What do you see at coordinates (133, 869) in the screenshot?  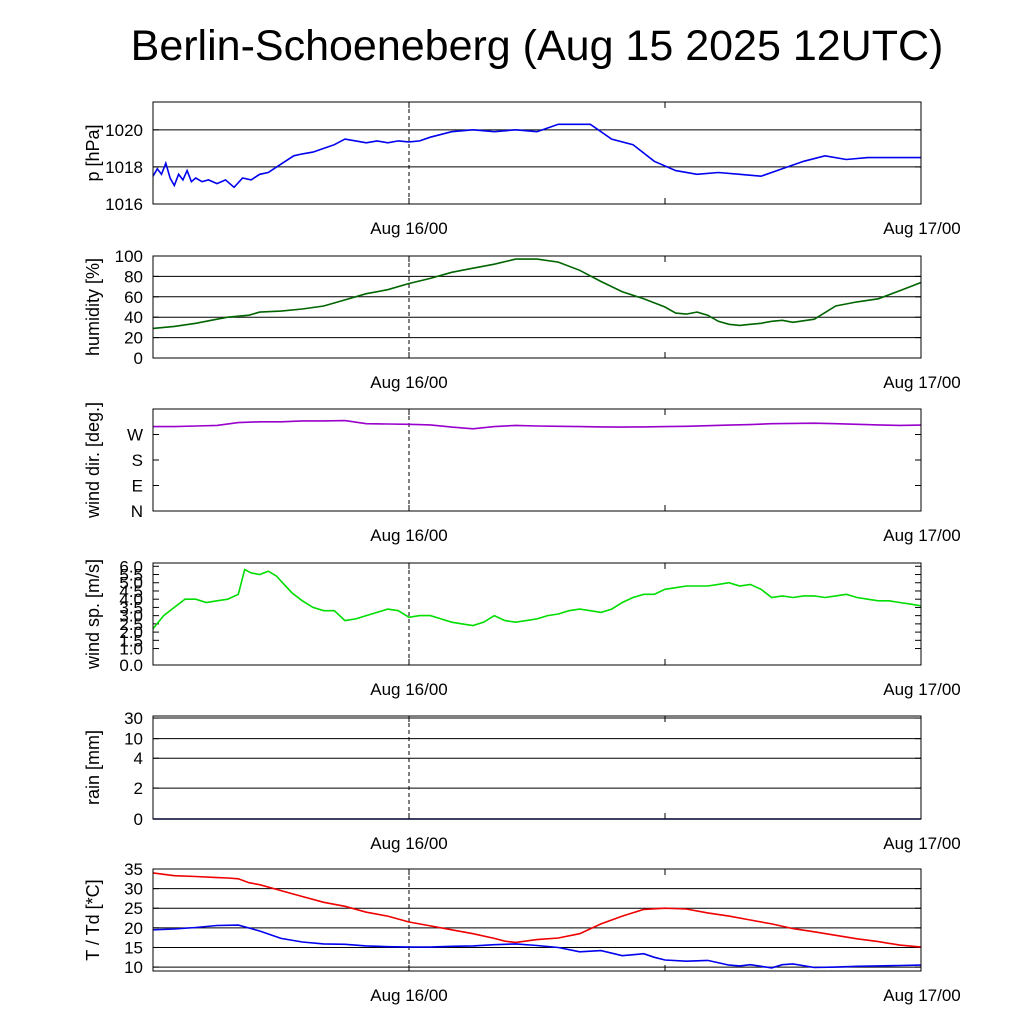 I see `y-tick-label: 35` at bounding box center [133, 869].